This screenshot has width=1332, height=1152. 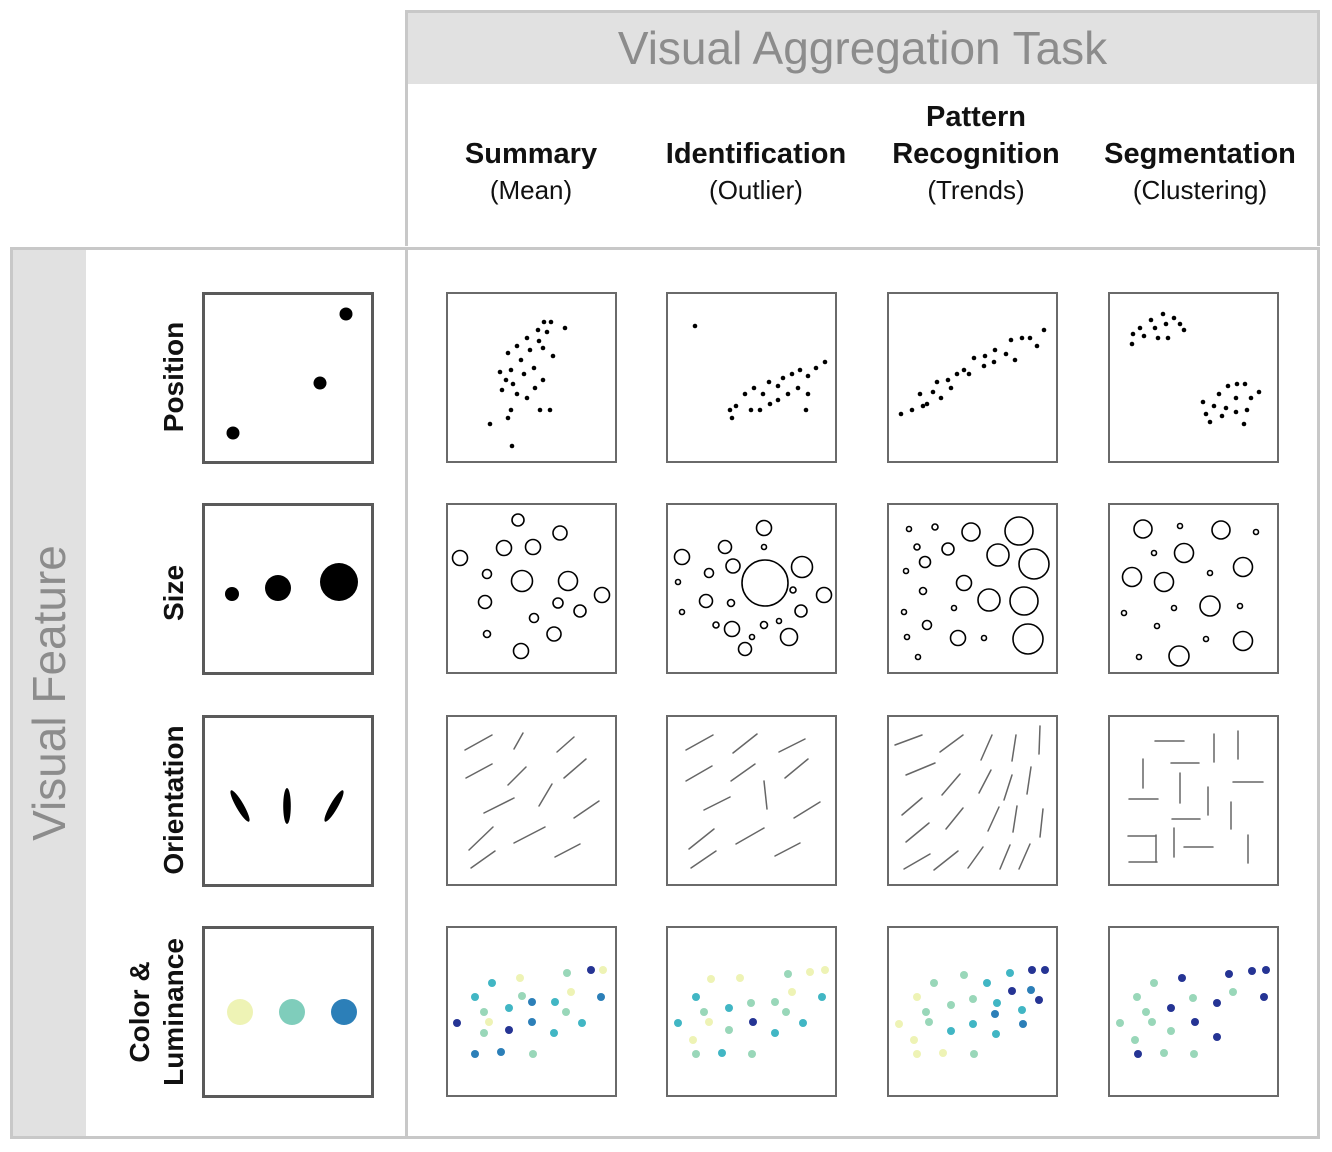 I want to click on cell-size-pattern, so click(x=972, y=588).